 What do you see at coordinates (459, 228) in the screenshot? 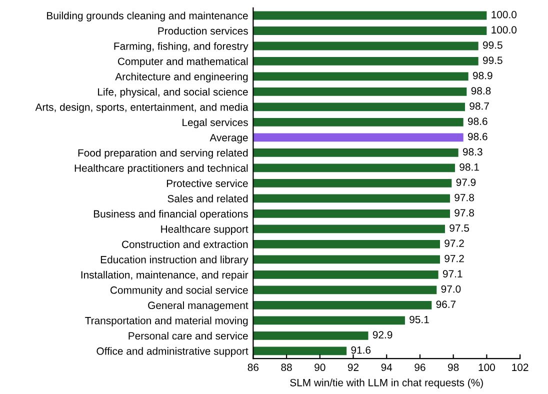
I see `data-label: 97.5` at bounding box center [459, 228].